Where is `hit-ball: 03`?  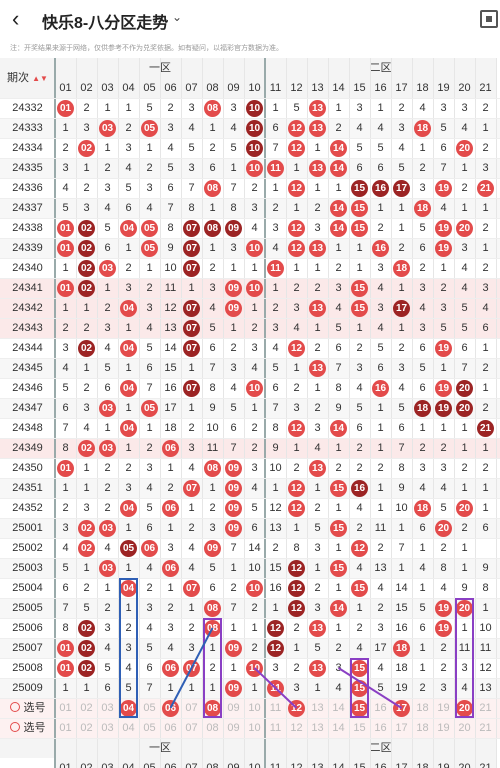 hit-ball: 03 is located at coordinates (107, 408).